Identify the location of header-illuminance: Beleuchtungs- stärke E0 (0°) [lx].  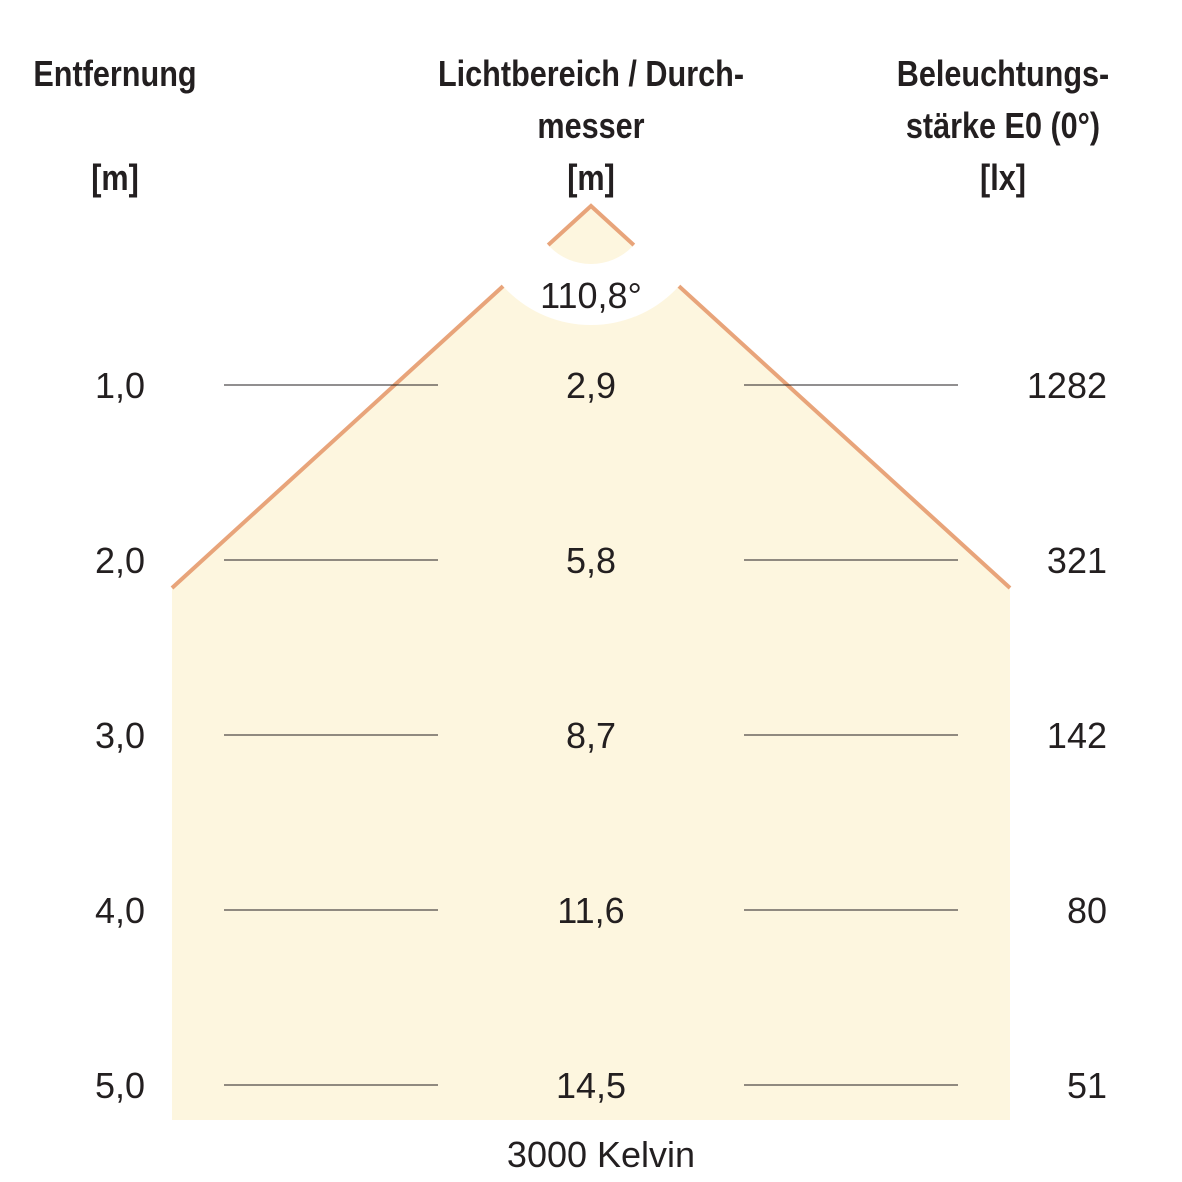
(1003, 126).